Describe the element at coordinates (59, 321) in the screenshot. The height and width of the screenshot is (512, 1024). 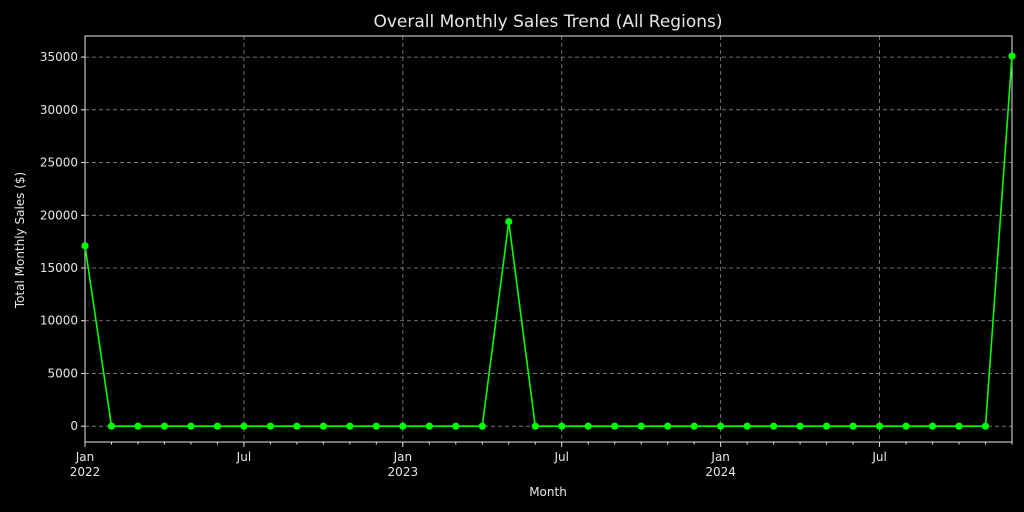
I see `y-tick-label: 10000` at that location.